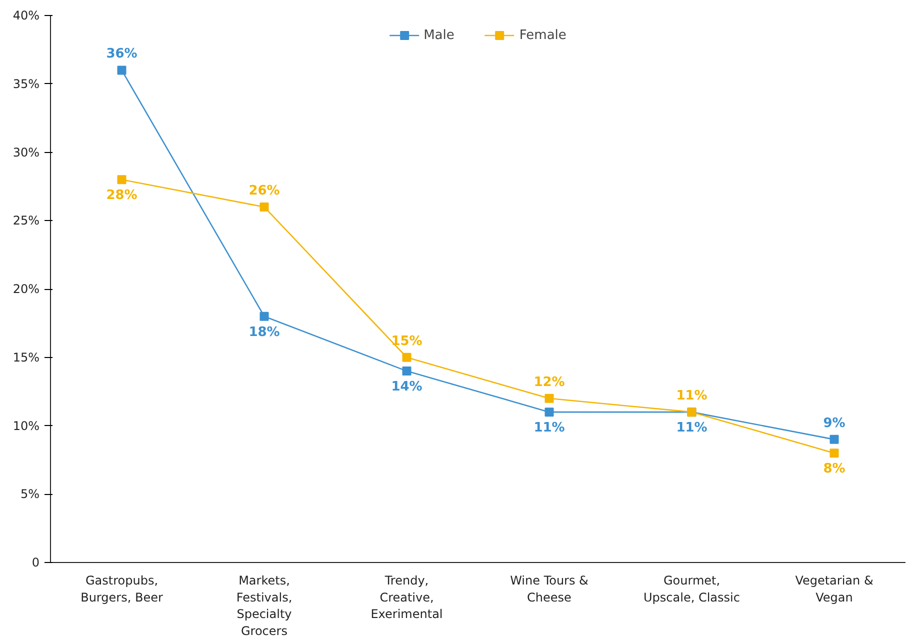 The width and height of the screenshot is (915, 640). Describe the element at coordinates (834, 589) in the screenshot. I see `x-tick-label: Vegetarian & Vegan` at that location.